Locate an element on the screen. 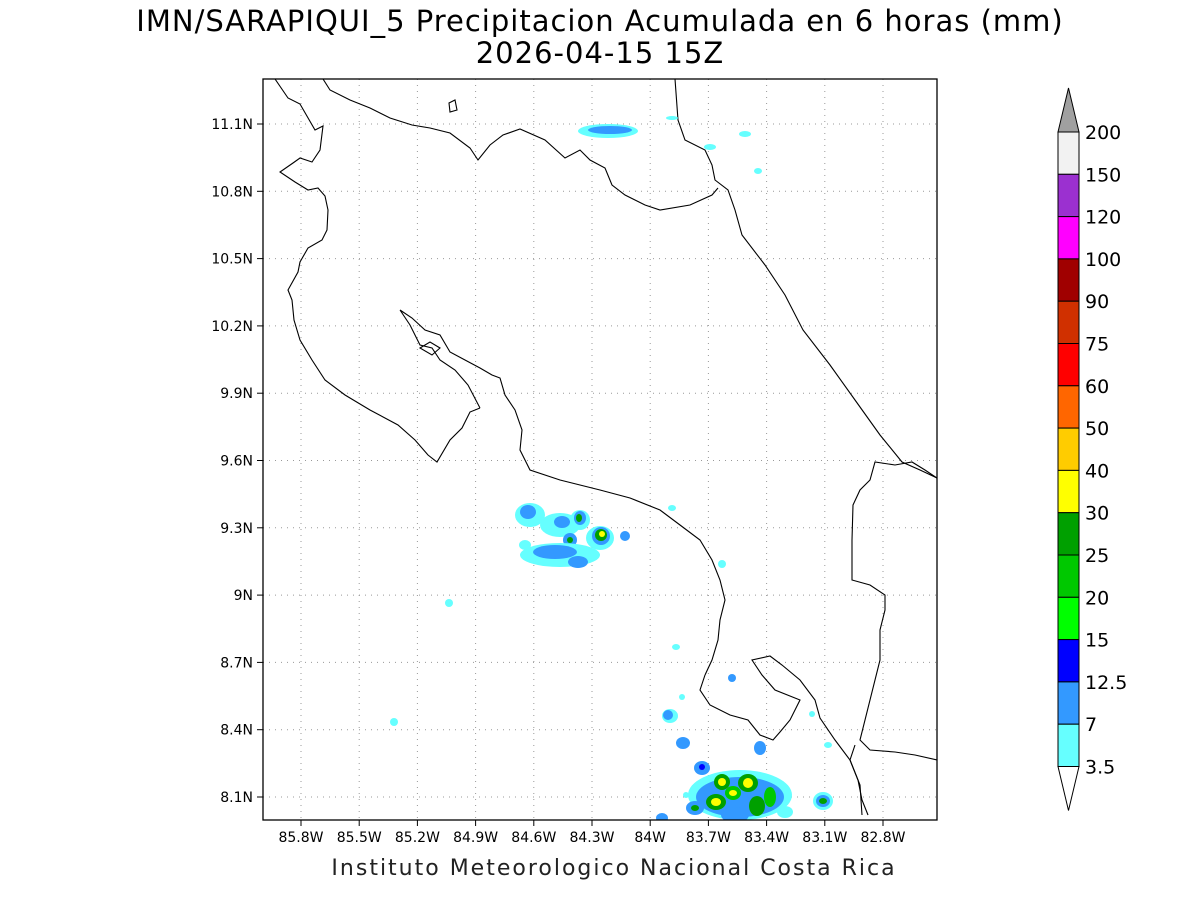  colorbar-label: 15 is located at coordinates (1097, 641).